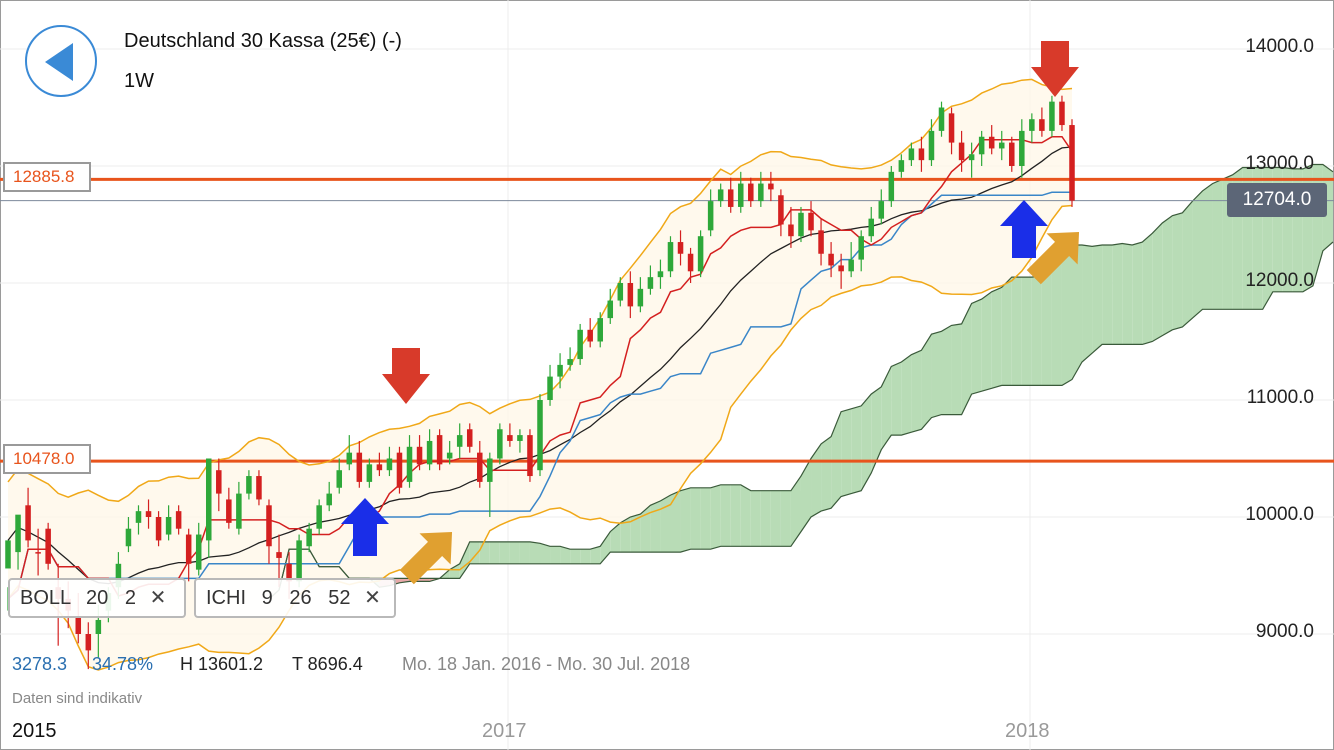 Image resolution: width=1334 pixels, height=750 pixels. What do you see at coordinates (1280, 397) in the screenshot?
I see `y-tick-label: 11000.0` at bounding box center [1280, 397].